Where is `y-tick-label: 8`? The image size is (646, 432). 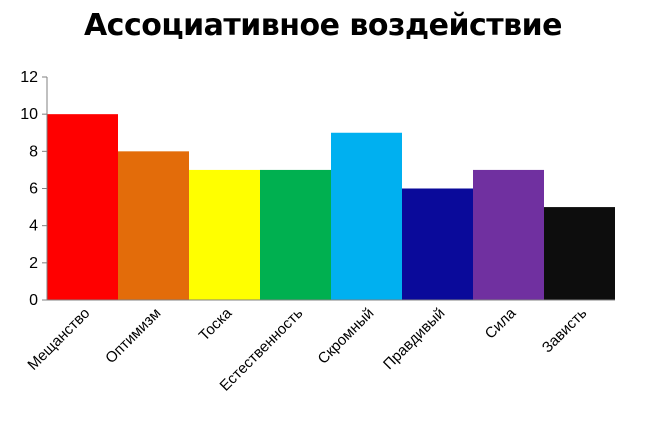
y-tick-label: 8 is located at coordinates (33, 151).